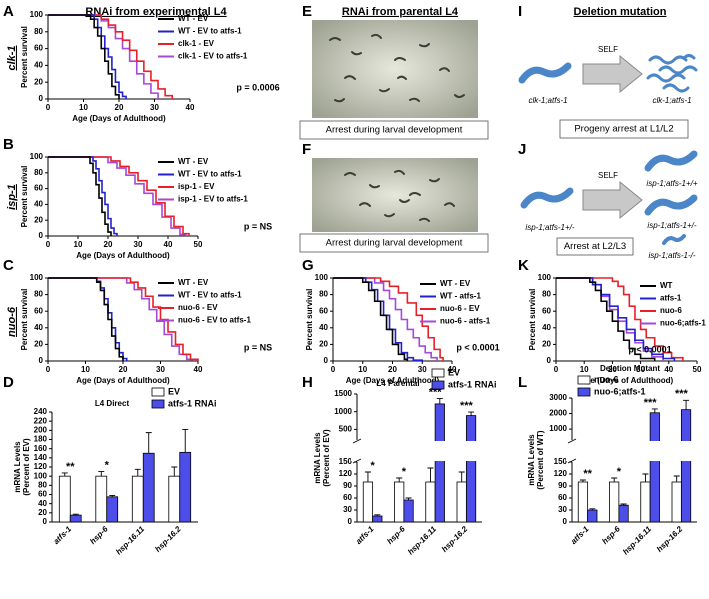 This screenshot has width=709, height=599. What do you see at coordinates (130, 540) in the screenshot?
I see `x-tick-label: hsp-16.11` at bounding box center [130, 540].